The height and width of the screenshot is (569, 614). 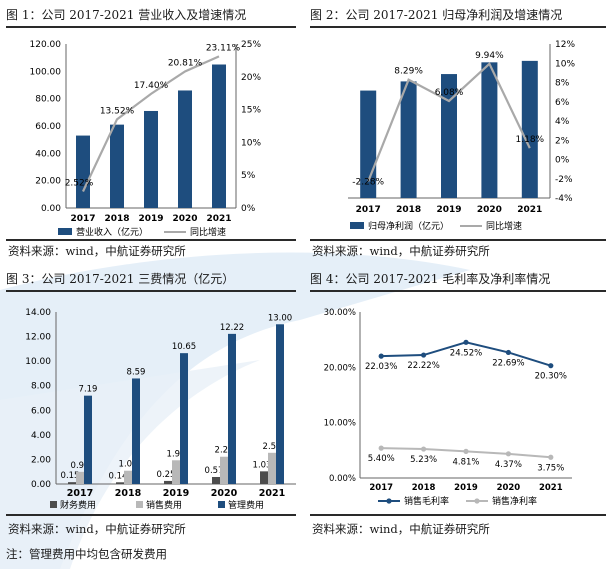 What do you see at coordinates (48, 154) in the screenshot?
I see `y-tick-label: 40.00` at bounding box center [48, 154].